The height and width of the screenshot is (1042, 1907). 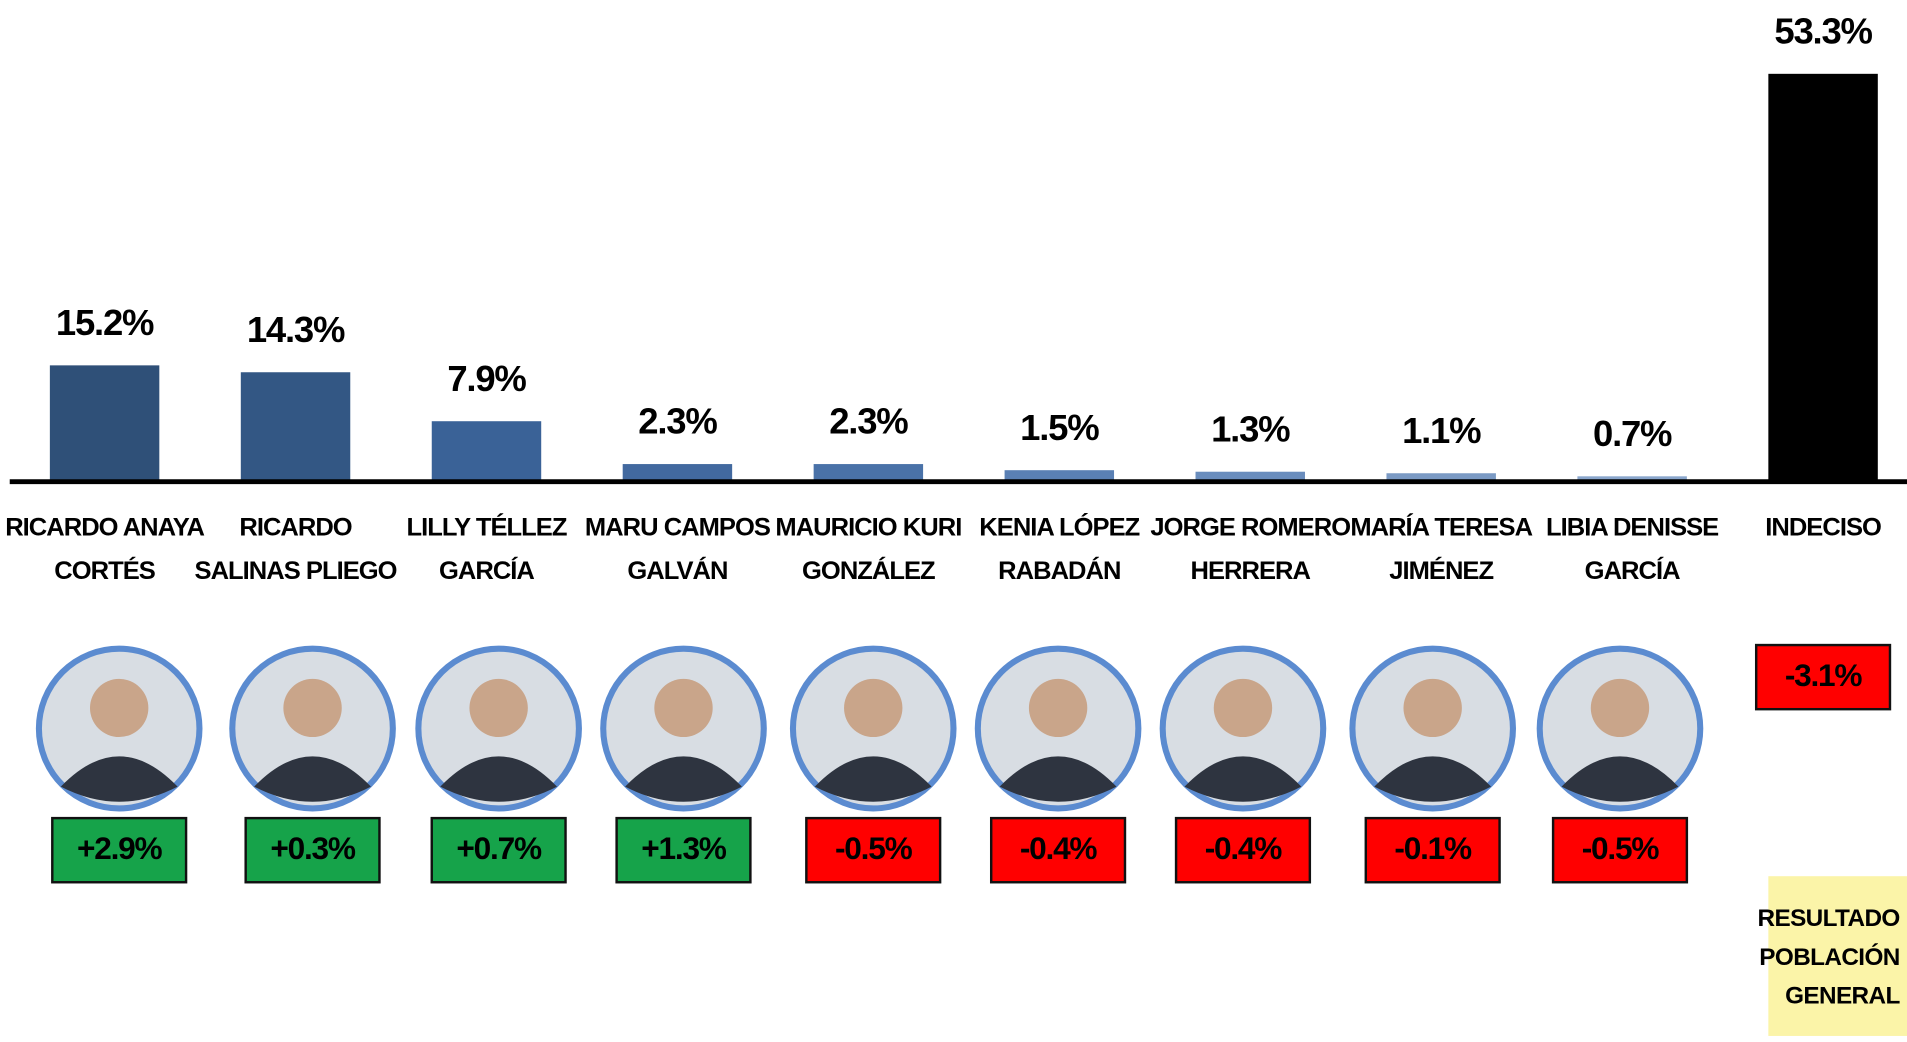 I want to click on x-tick-label: GONZÁLEZ, so click(x=868, y=570).